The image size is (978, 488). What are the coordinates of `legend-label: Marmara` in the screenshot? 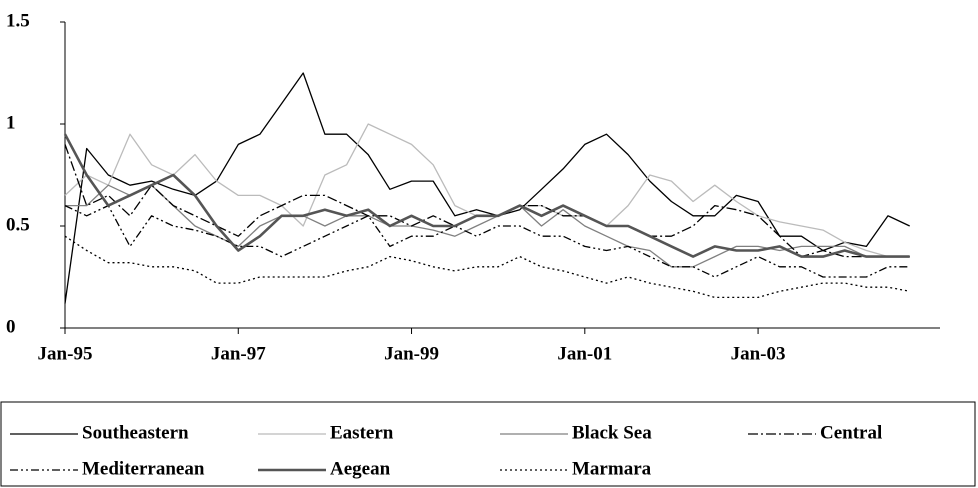 It's located at (612, 468).